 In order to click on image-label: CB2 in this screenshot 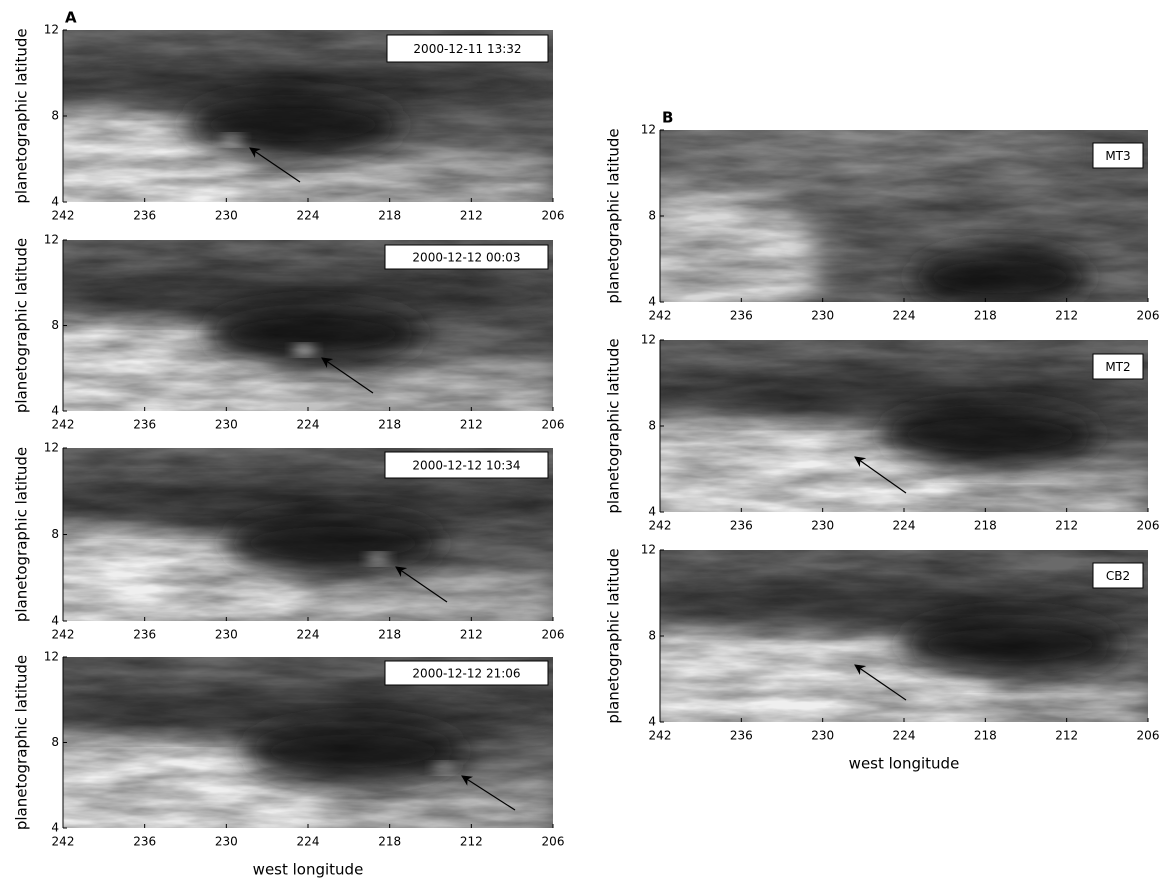, I will do `click(1118, 576)`.